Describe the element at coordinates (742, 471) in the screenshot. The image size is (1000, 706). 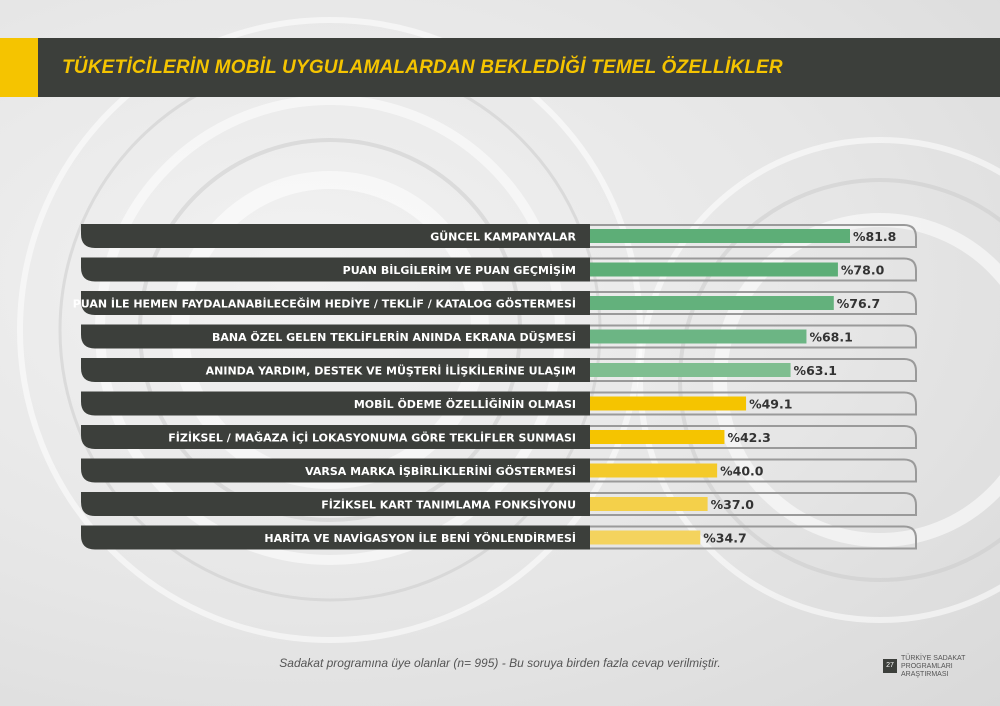
I see `value-label: %40.0` at that location.